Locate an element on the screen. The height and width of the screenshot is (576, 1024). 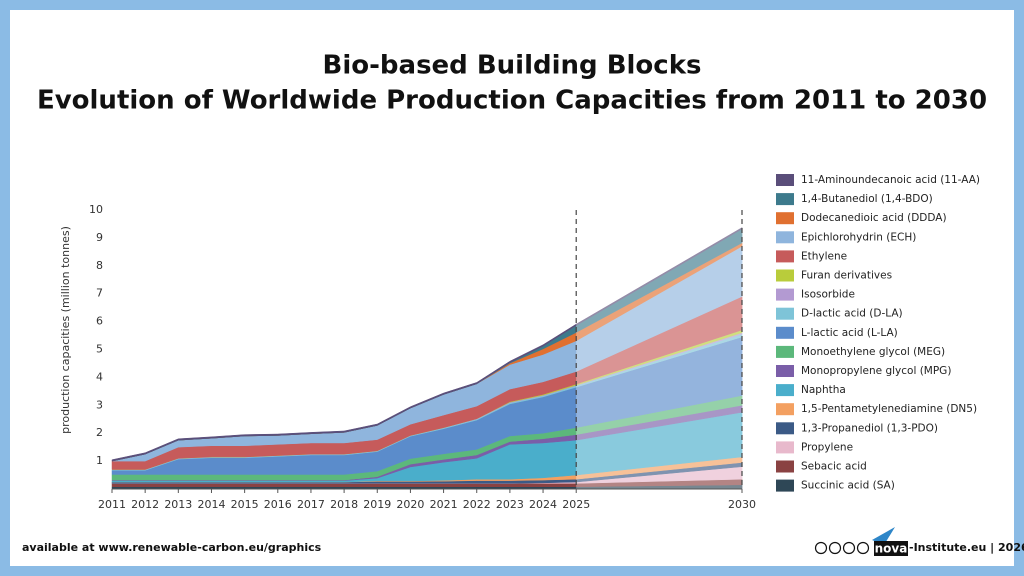
x-tick-label: 2019 is located at coordinates (377, 504).